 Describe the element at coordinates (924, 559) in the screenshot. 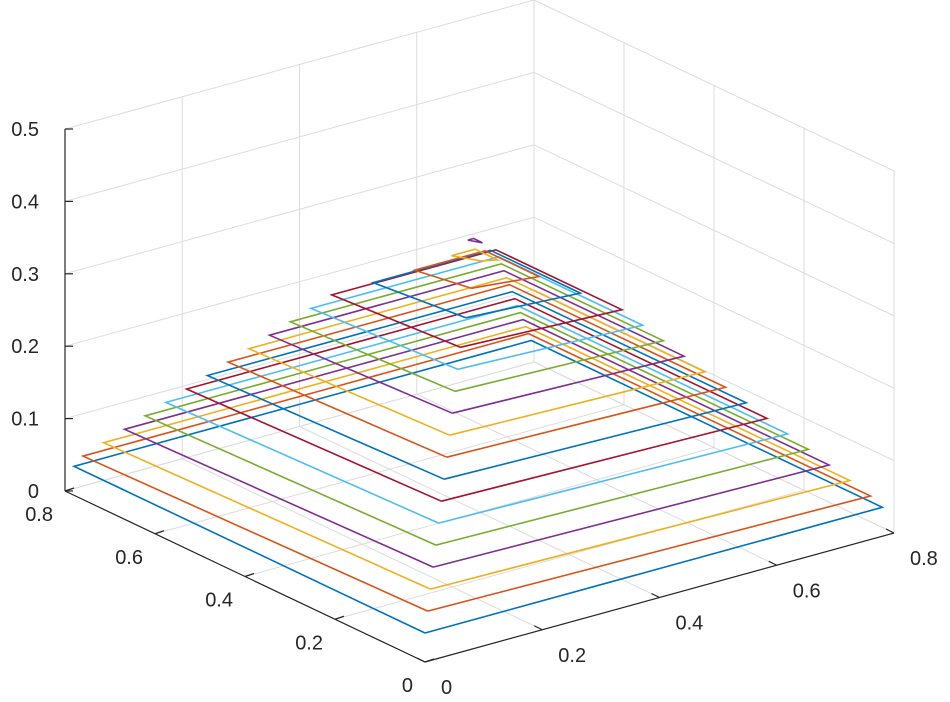

I see `x-tick-label: 0.8` at that location.